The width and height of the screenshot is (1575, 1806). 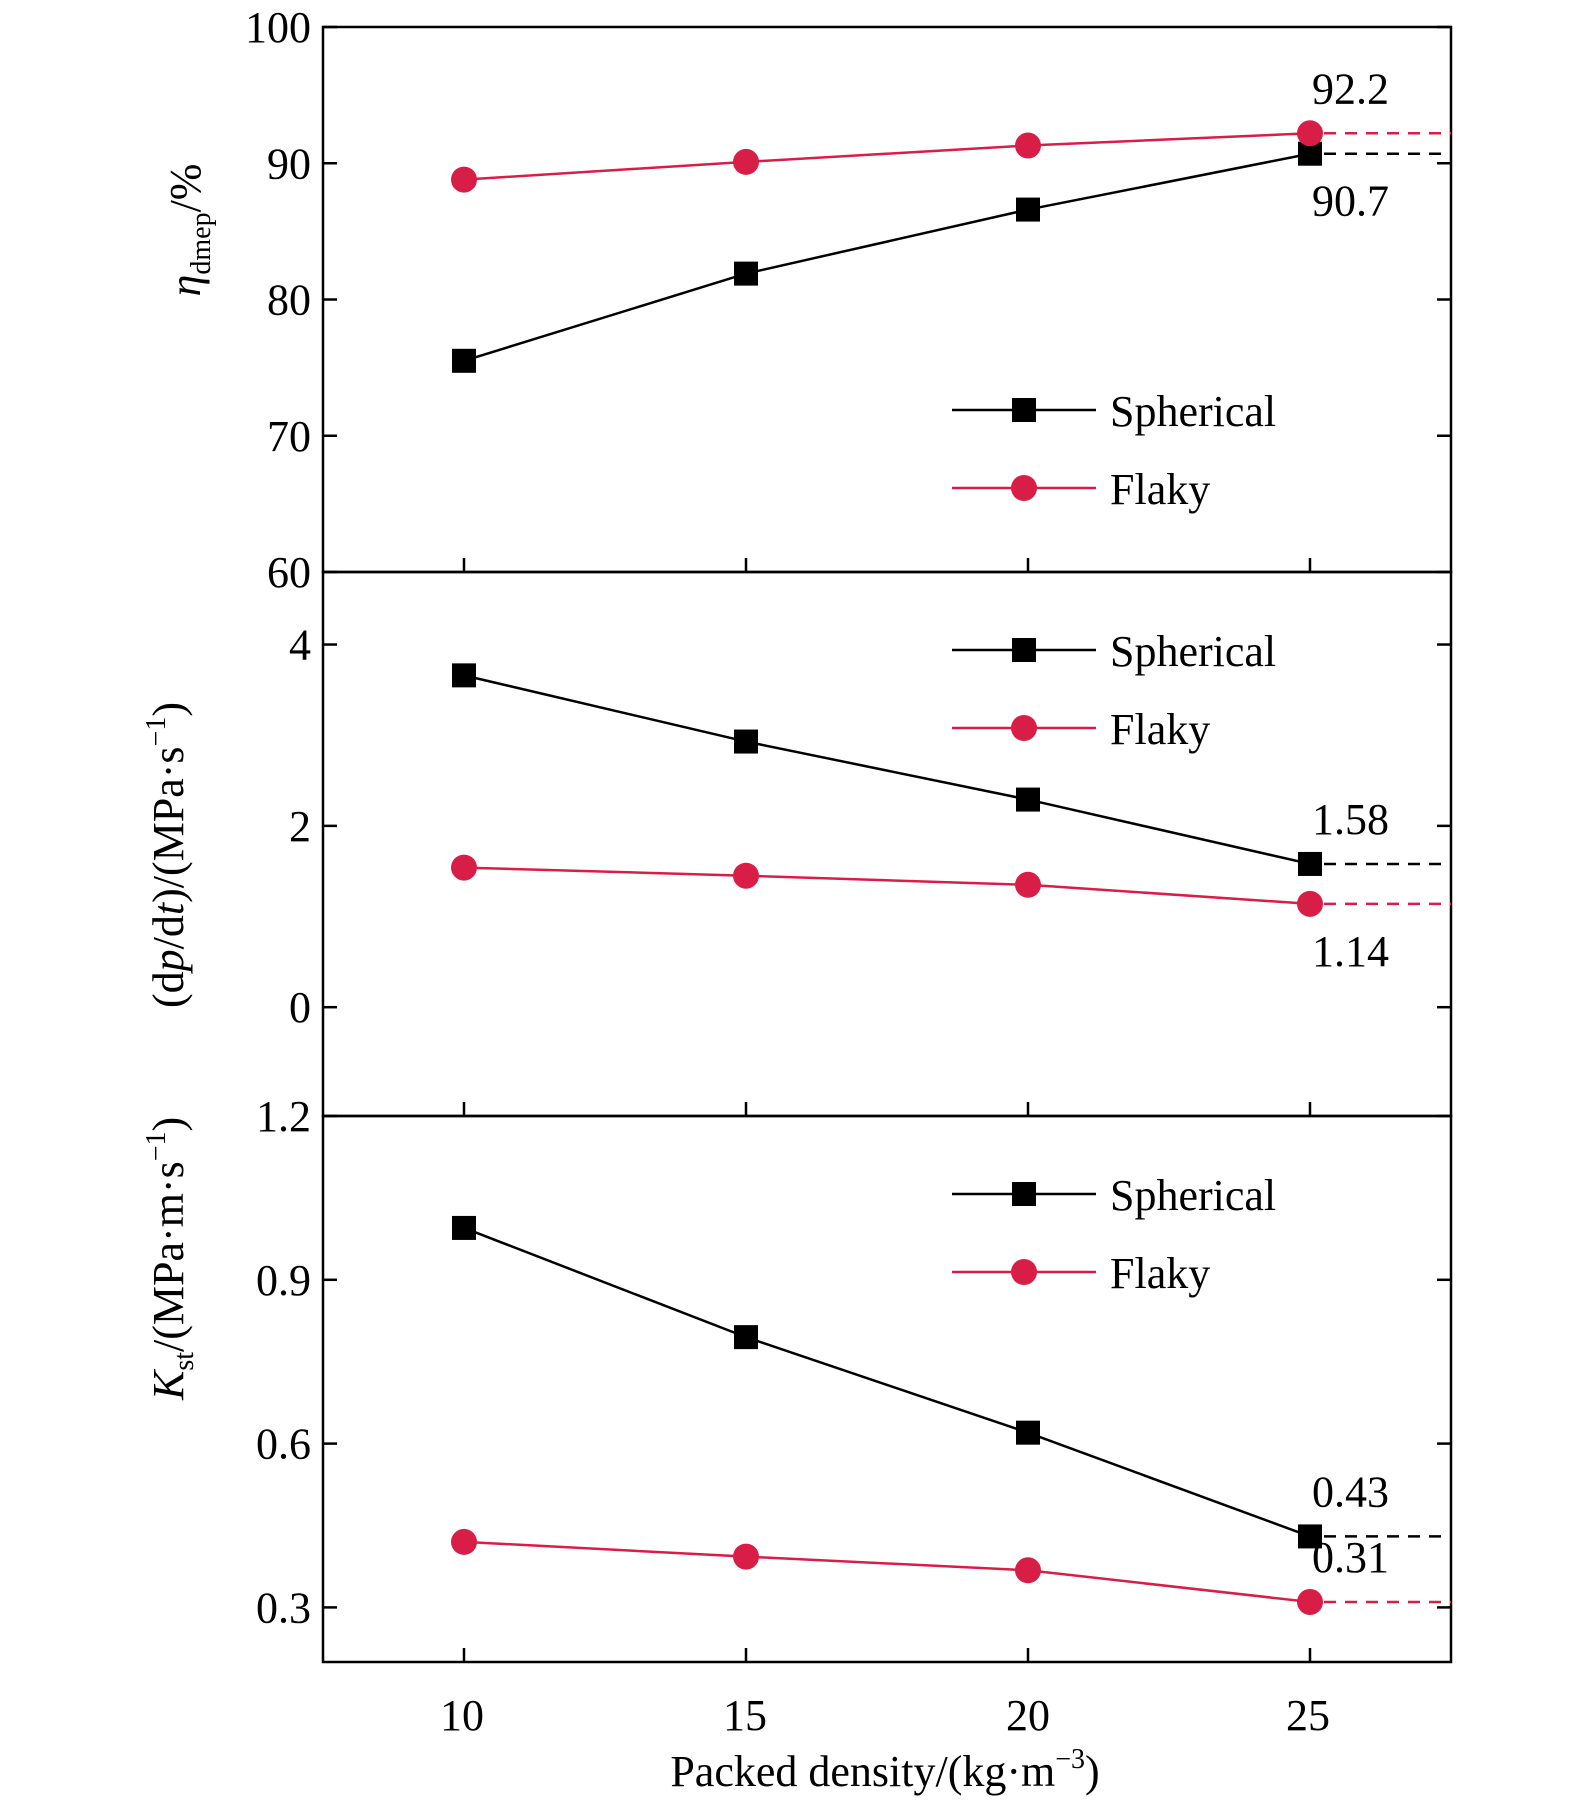 What do you see at coordinates (1350, 1491) in the screenshot?
I see `bottom-annotation-label: 0.43` at bounding box center [1350, 1491].